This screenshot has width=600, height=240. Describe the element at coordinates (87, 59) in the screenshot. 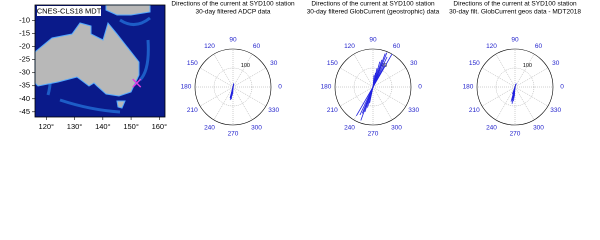

I see `australia` at that location.